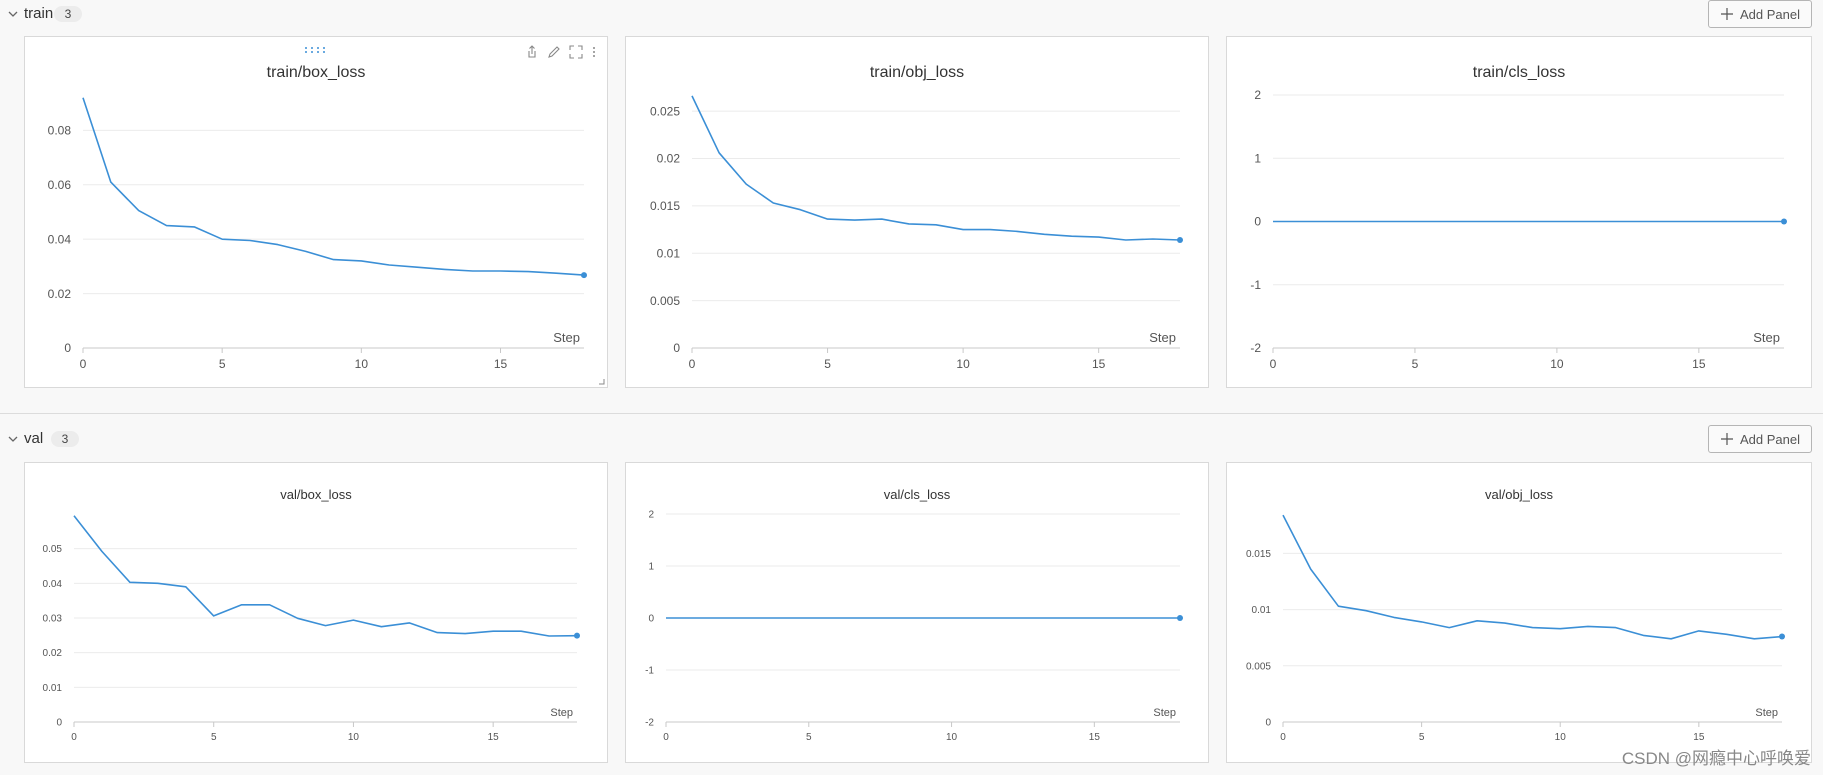 This screenshot has height=775, width=1823. I want to click on panel-count-badge: 3, so click(68, 14).